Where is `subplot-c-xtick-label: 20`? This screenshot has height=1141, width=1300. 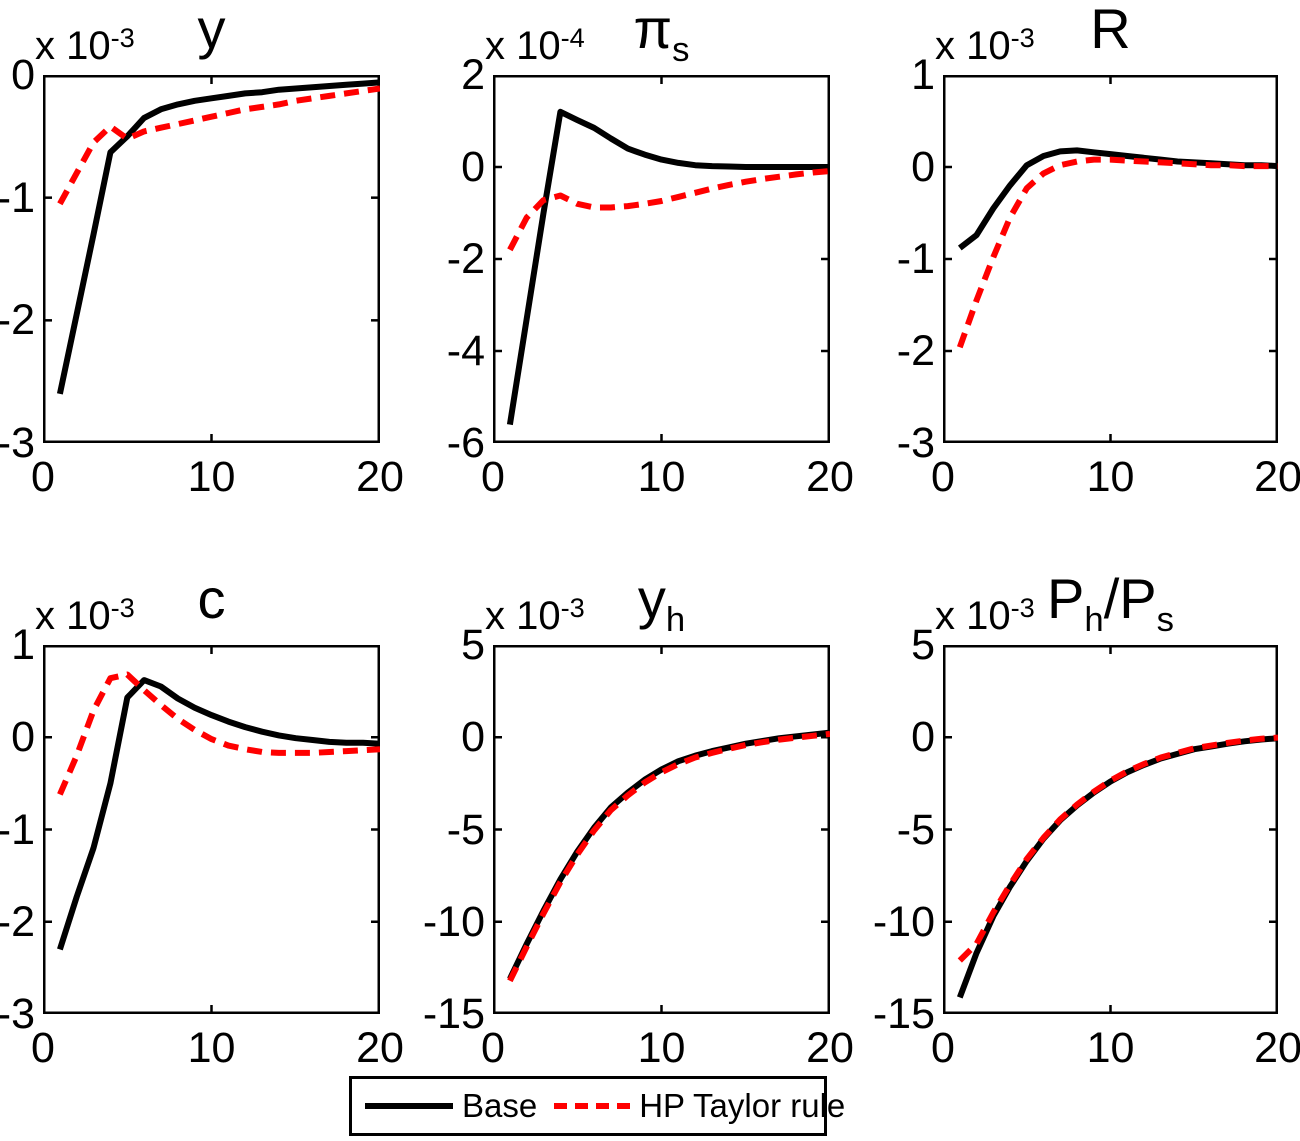 subplot-c-xtick-label: 20 is located at coordinates (380, 1048).